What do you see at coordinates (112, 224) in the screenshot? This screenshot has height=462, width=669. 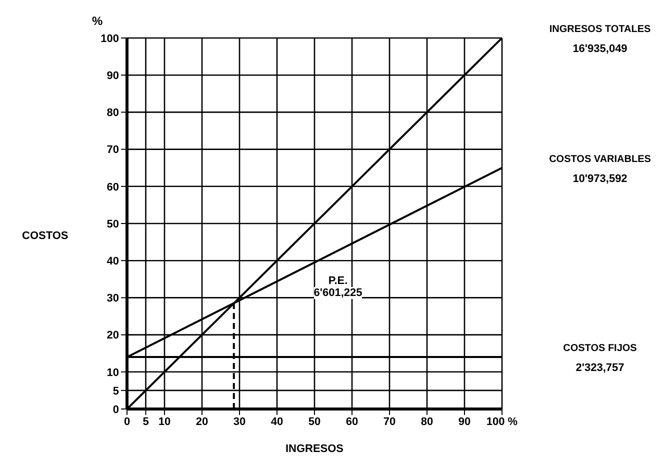 I see `y-tick-label: 50` at bounding box center [112, 224].